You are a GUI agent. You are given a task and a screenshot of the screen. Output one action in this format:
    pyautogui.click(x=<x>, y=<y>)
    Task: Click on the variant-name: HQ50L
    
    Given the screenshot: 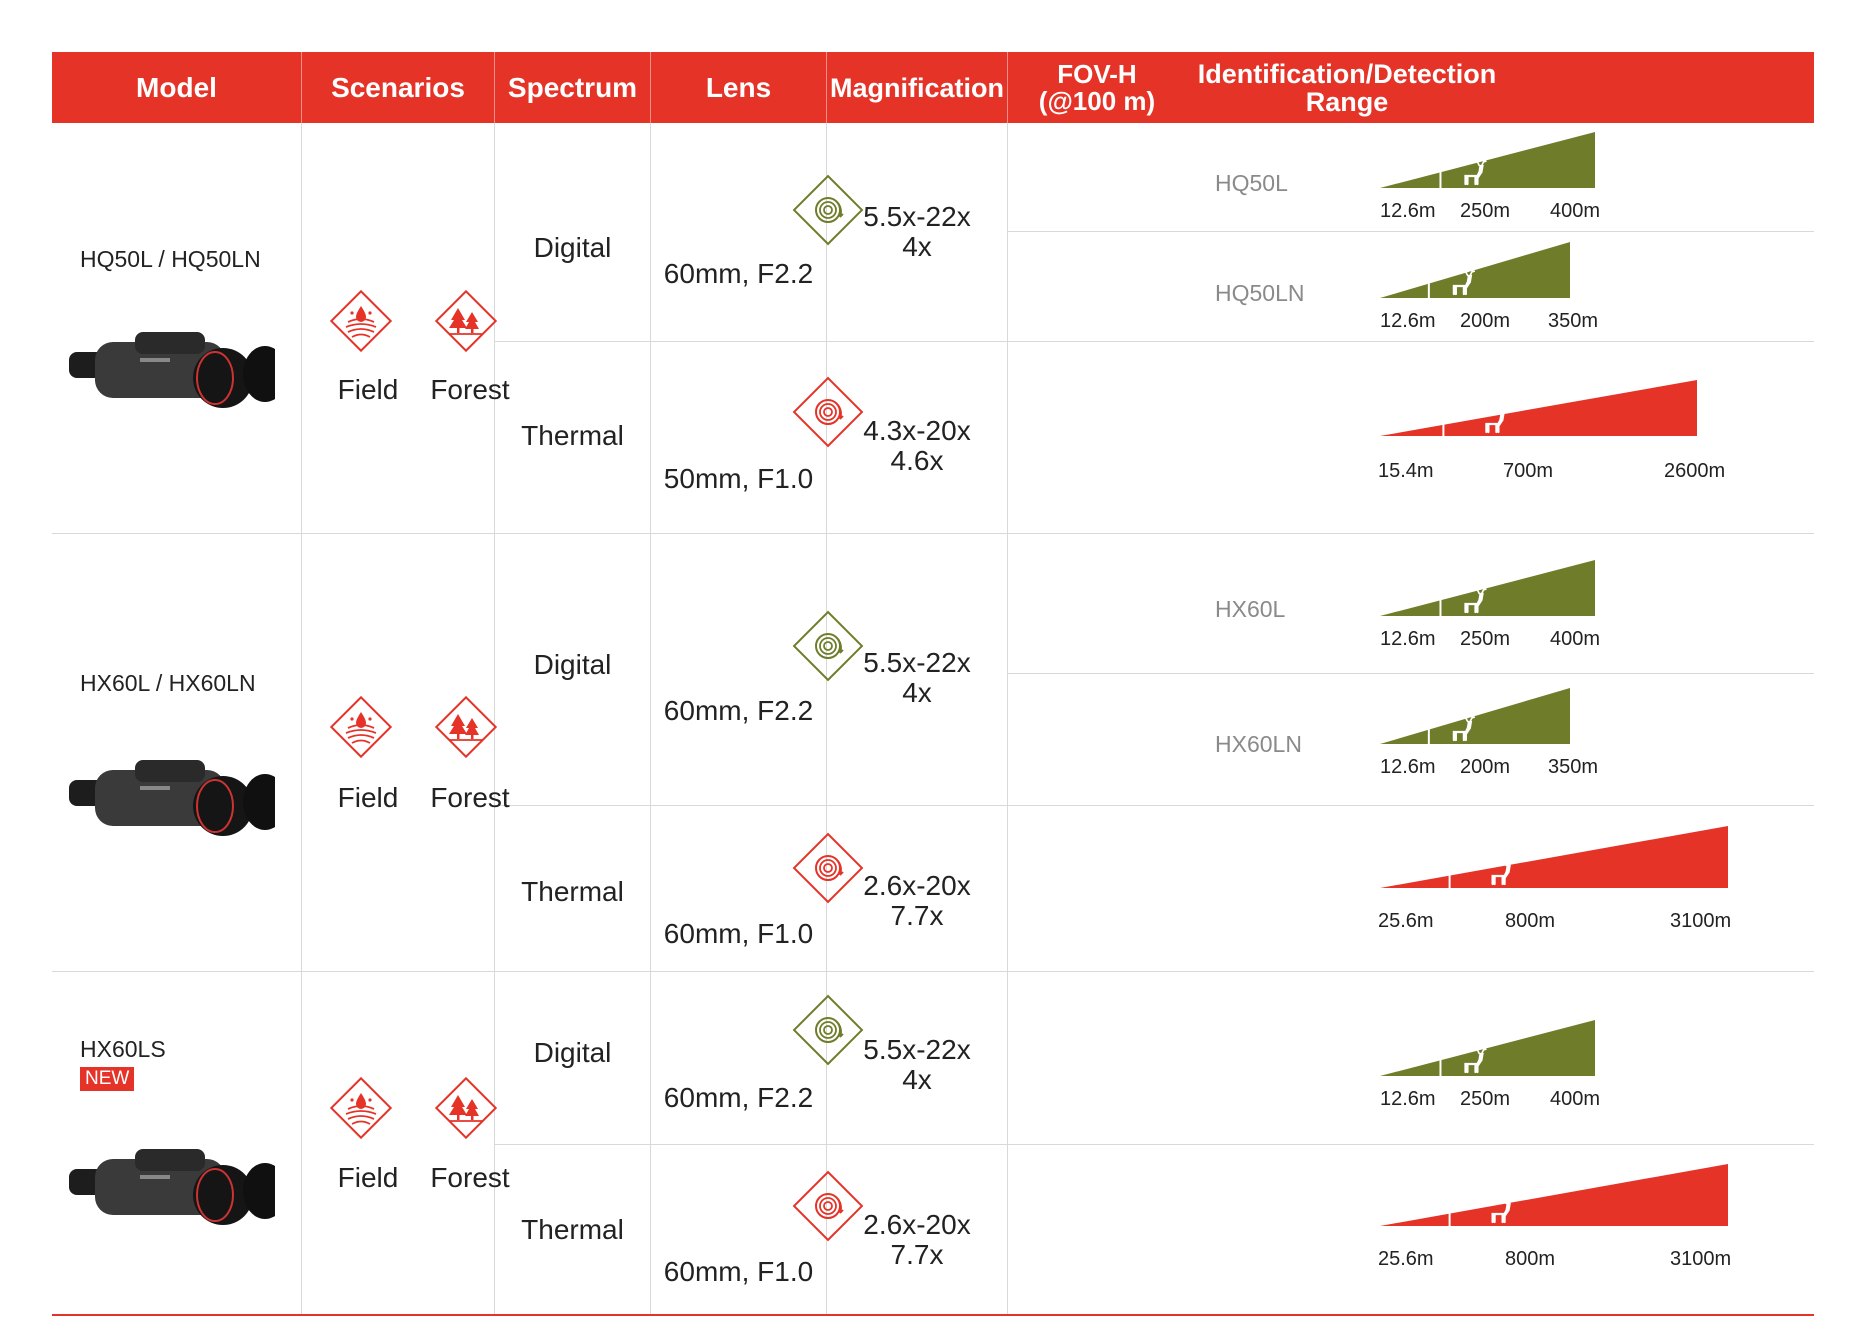 What is the action you would take?
    pyautogui.click(x=1251, y=183)
    